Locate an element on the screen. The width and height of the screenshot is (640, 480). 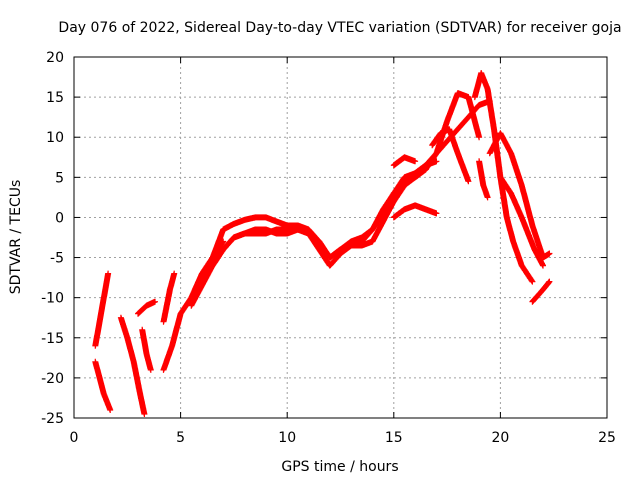
series-arc-m is located at coordinates (447, 135).